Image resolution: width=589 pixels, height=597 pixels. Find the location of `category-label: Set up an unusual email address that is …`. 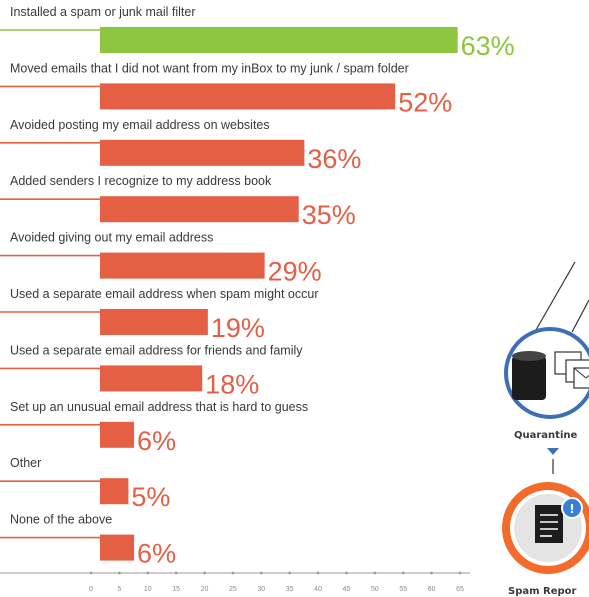

category-label: Set up an unusual email address that is … is located at coordinates (159, 407).